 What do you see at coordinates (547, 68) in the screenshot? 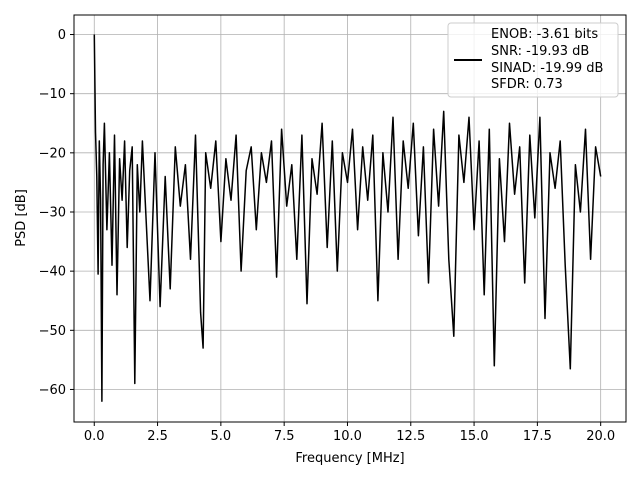
I see `legend-sinad: SINAD: -19.99 dB` at bounding box center [547, 68].